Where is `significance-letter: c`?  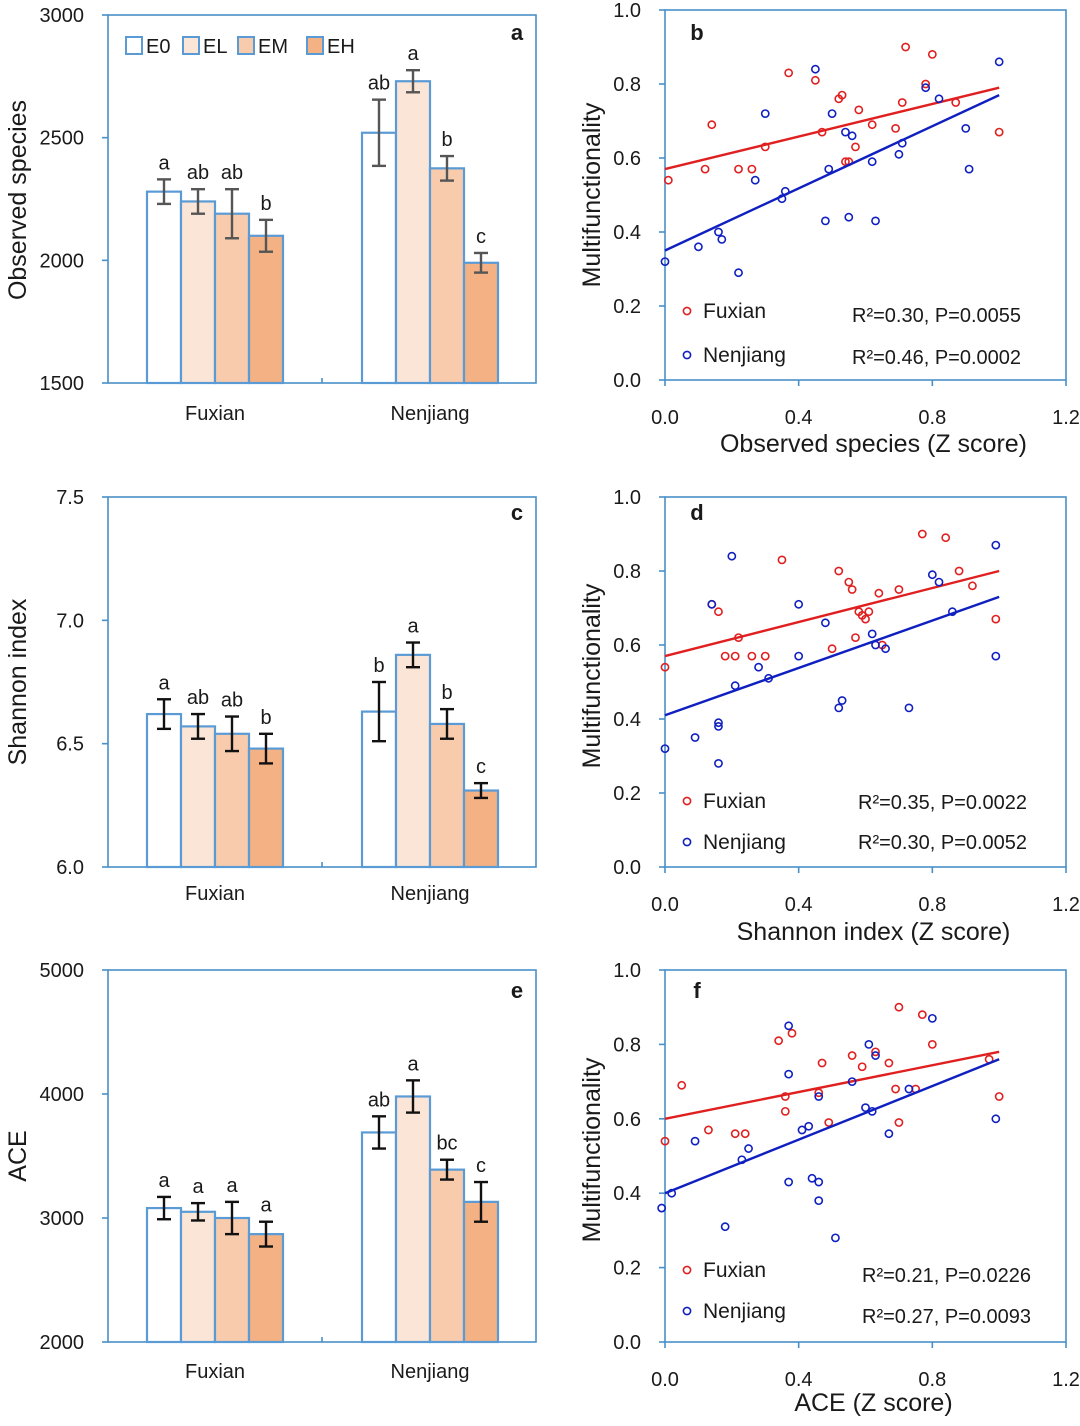
significance-letter: c is located at coordinates (481, 237).